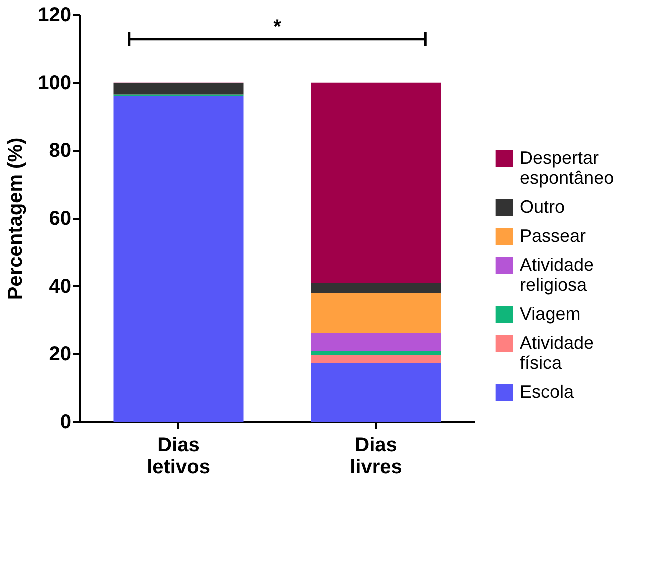 This screenshot has width=671, height=572. What do you see at coordinates (60, 151) in the screenshot?
I see `y-tick-label: 80` at bounding box center [60, 151].